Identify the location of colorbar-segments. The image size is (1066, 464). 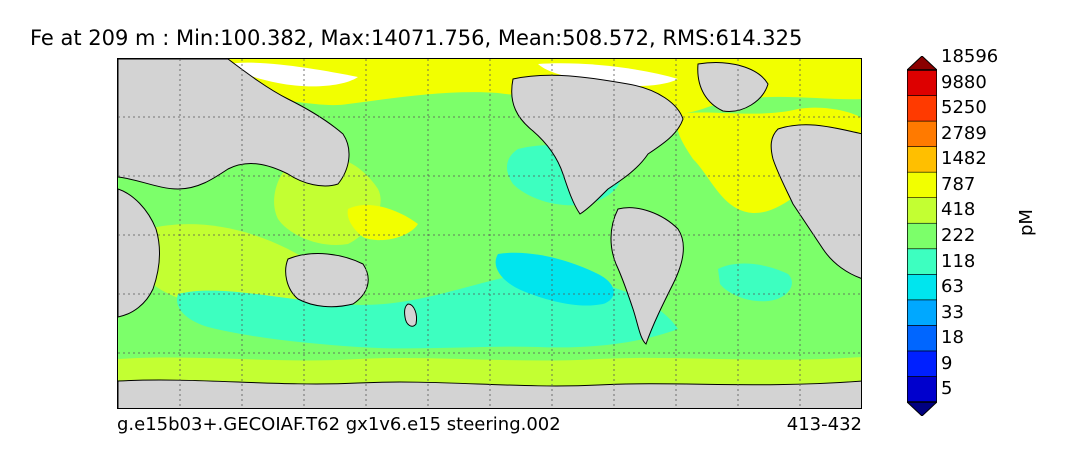
(922, 236).